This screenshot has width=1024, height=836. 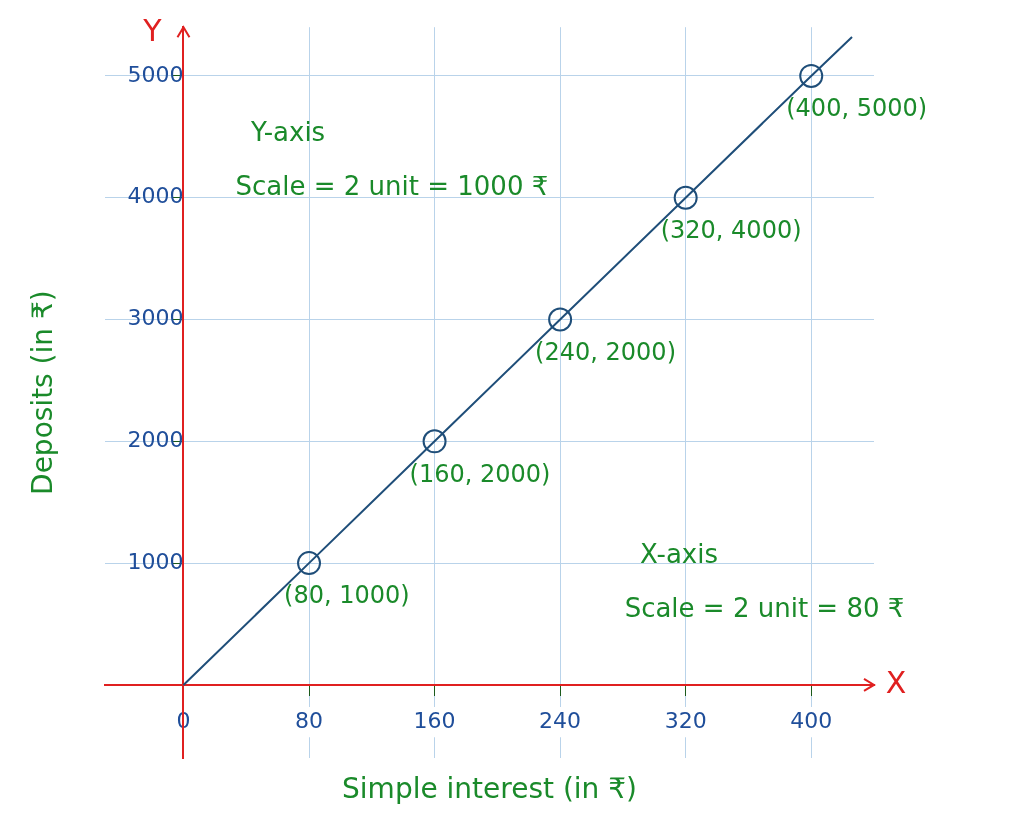 I want to click on x-tick-label: 160, so click(x=434, y=720).